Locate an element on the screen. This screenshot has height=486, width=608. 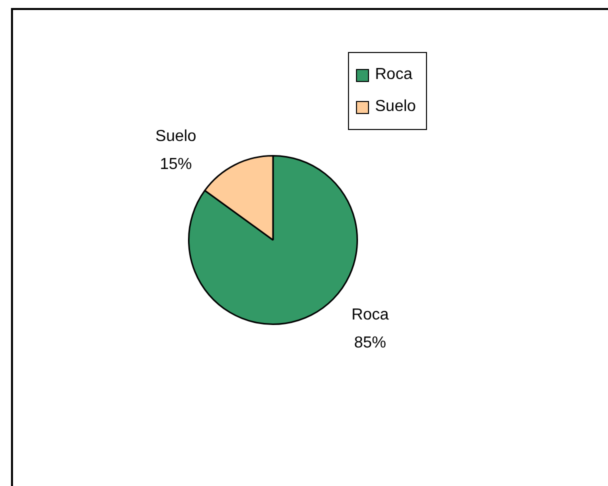
slice-label: Suelo is located at coordinates (175, 137).